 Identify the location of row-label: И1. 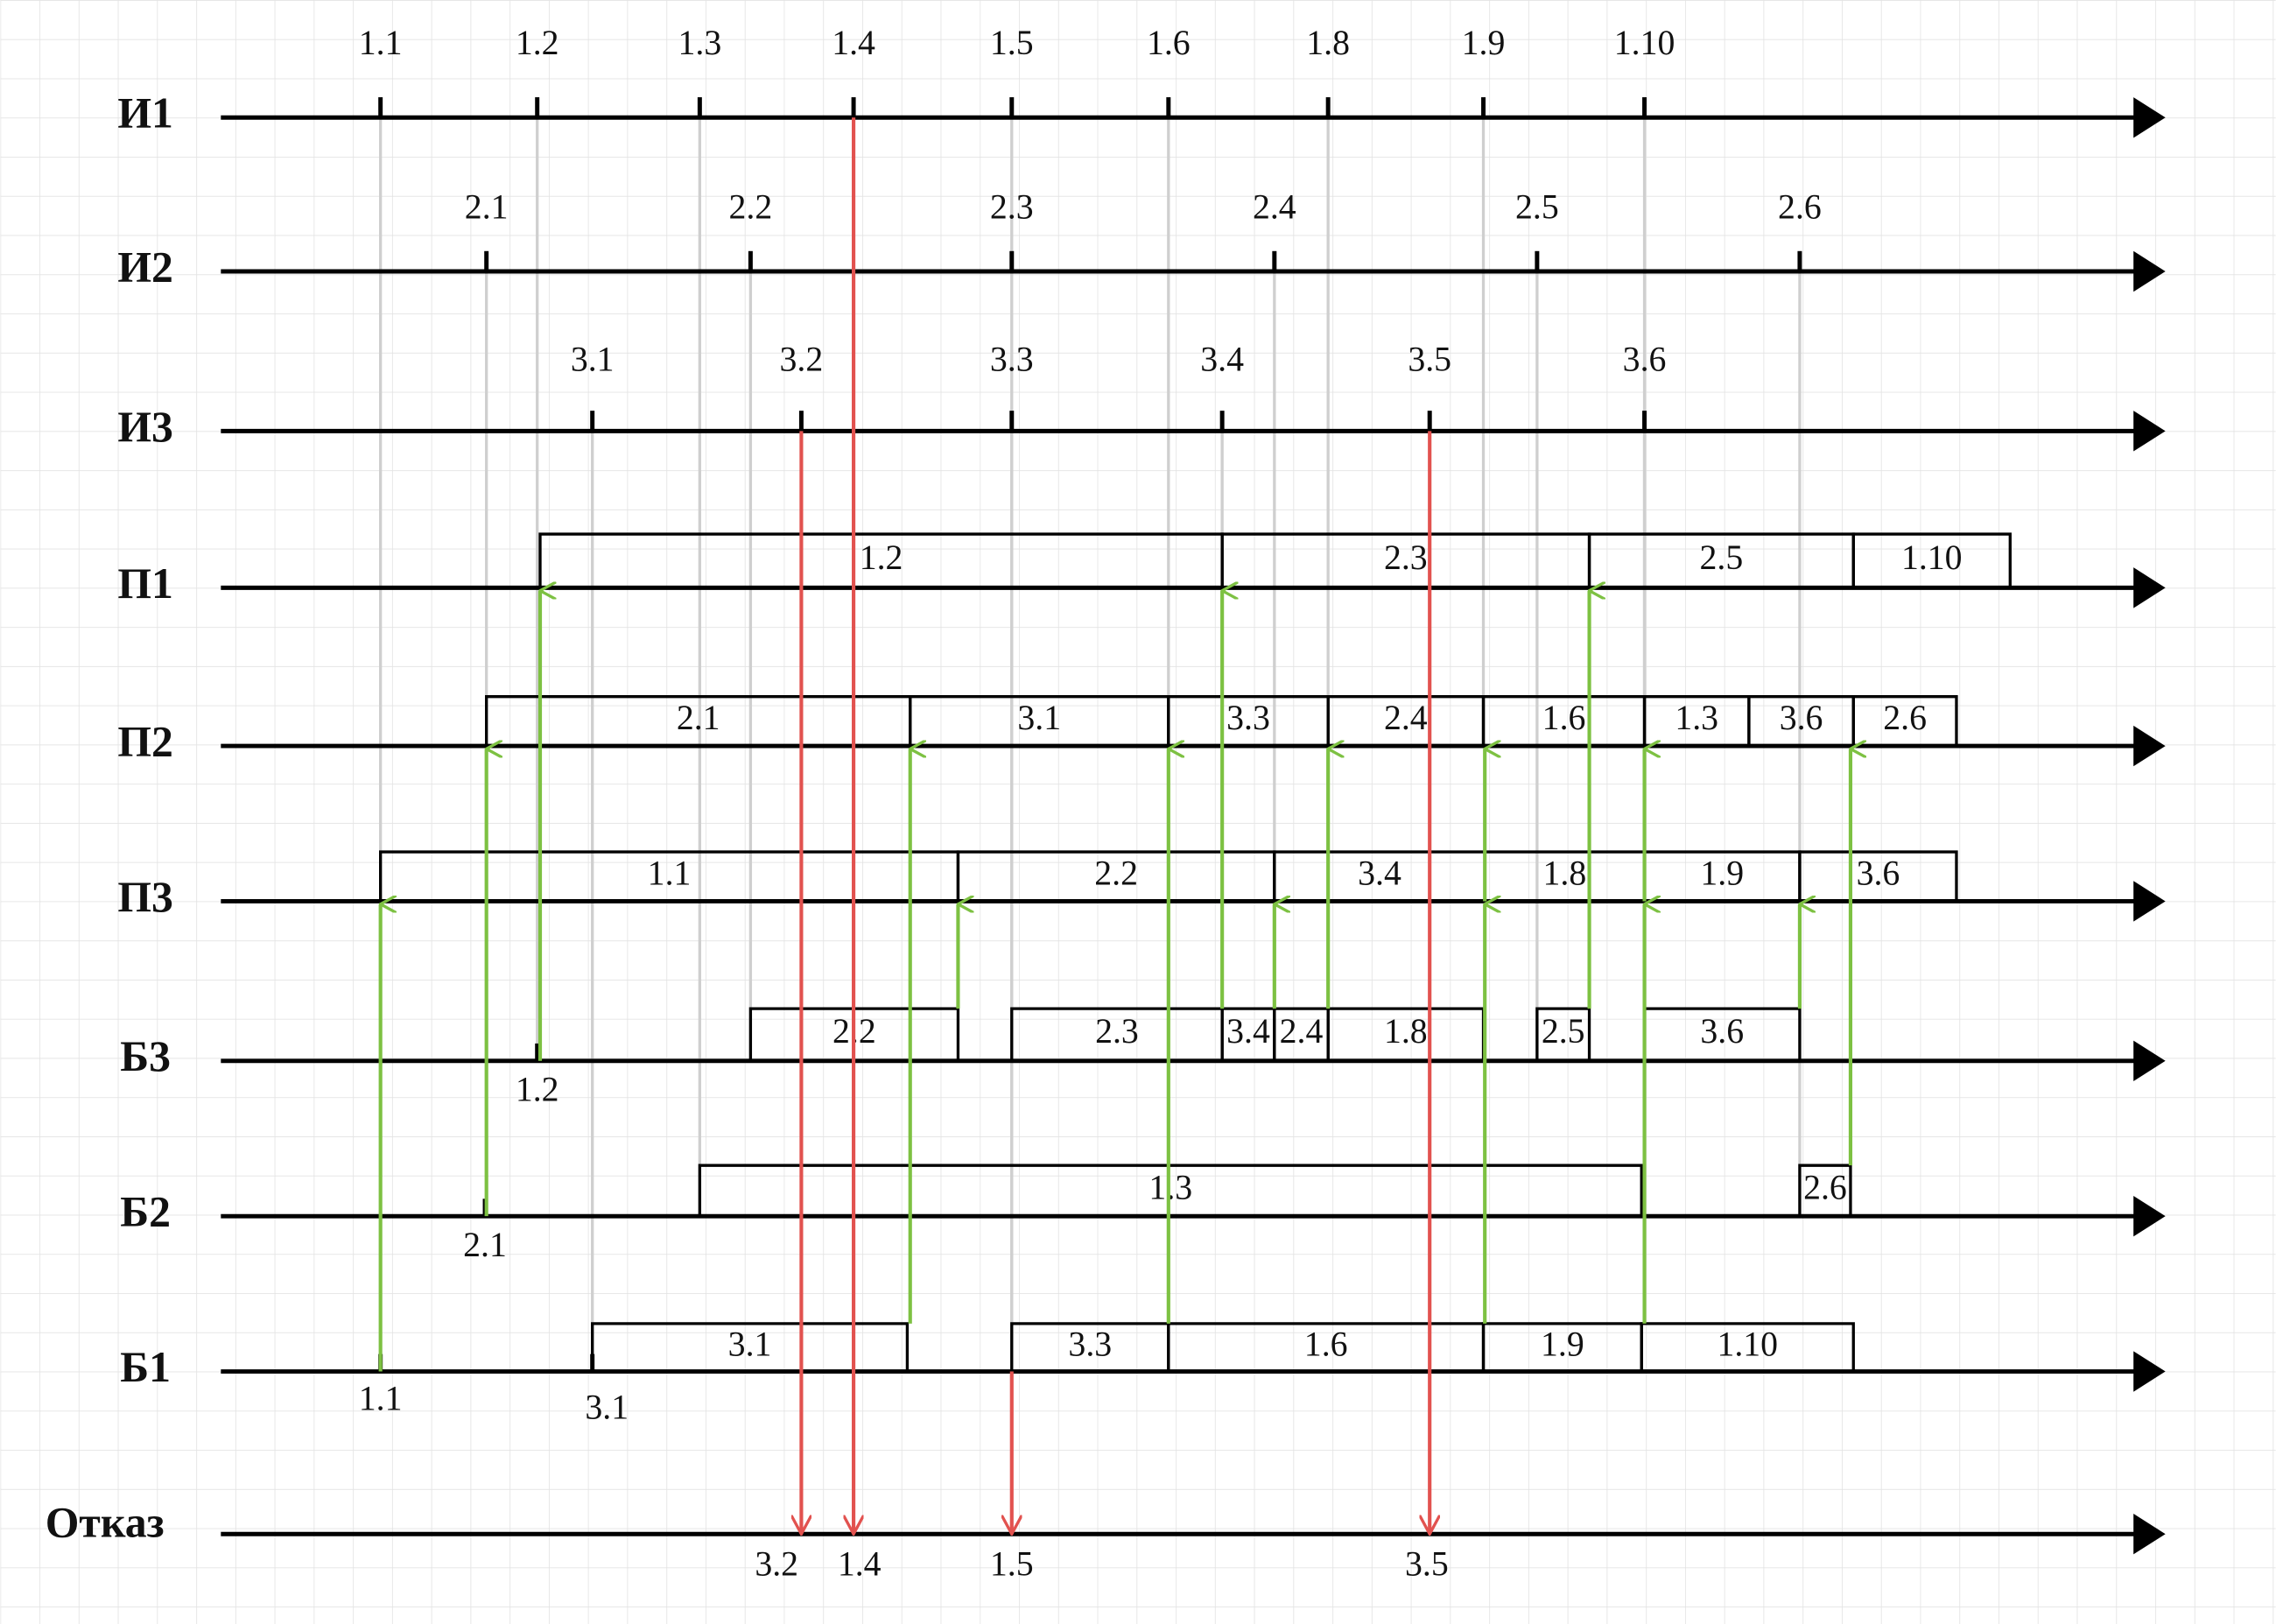
(145, 113).